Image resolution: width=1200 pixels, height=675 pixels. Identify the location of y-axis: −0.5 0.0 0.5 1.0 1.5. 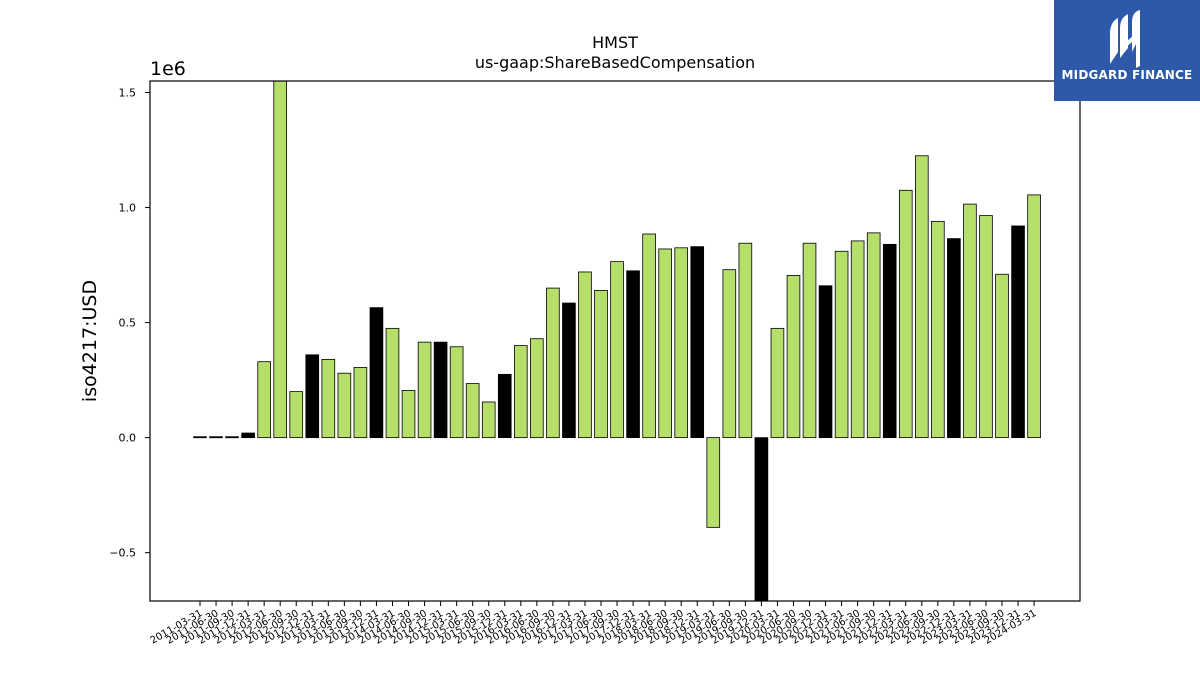
(129, 323).